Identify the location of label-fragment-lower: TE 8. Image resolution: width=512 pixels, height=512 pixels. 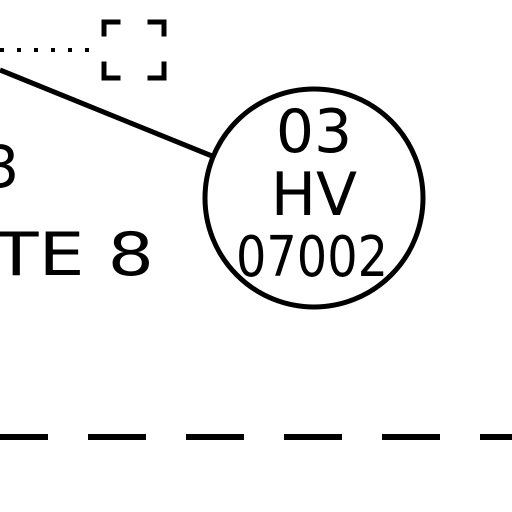
(77, 255).